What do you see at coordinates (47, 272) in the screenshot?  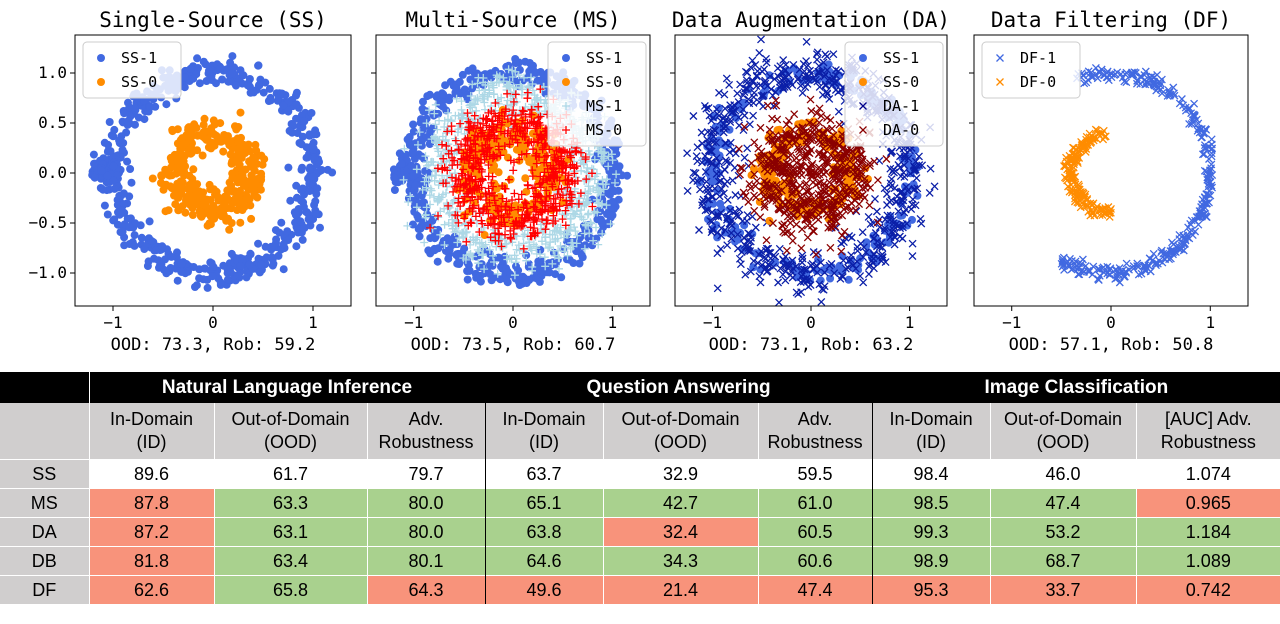 I see `y-tick-label: −1.0` at bounding box center [47, 272].